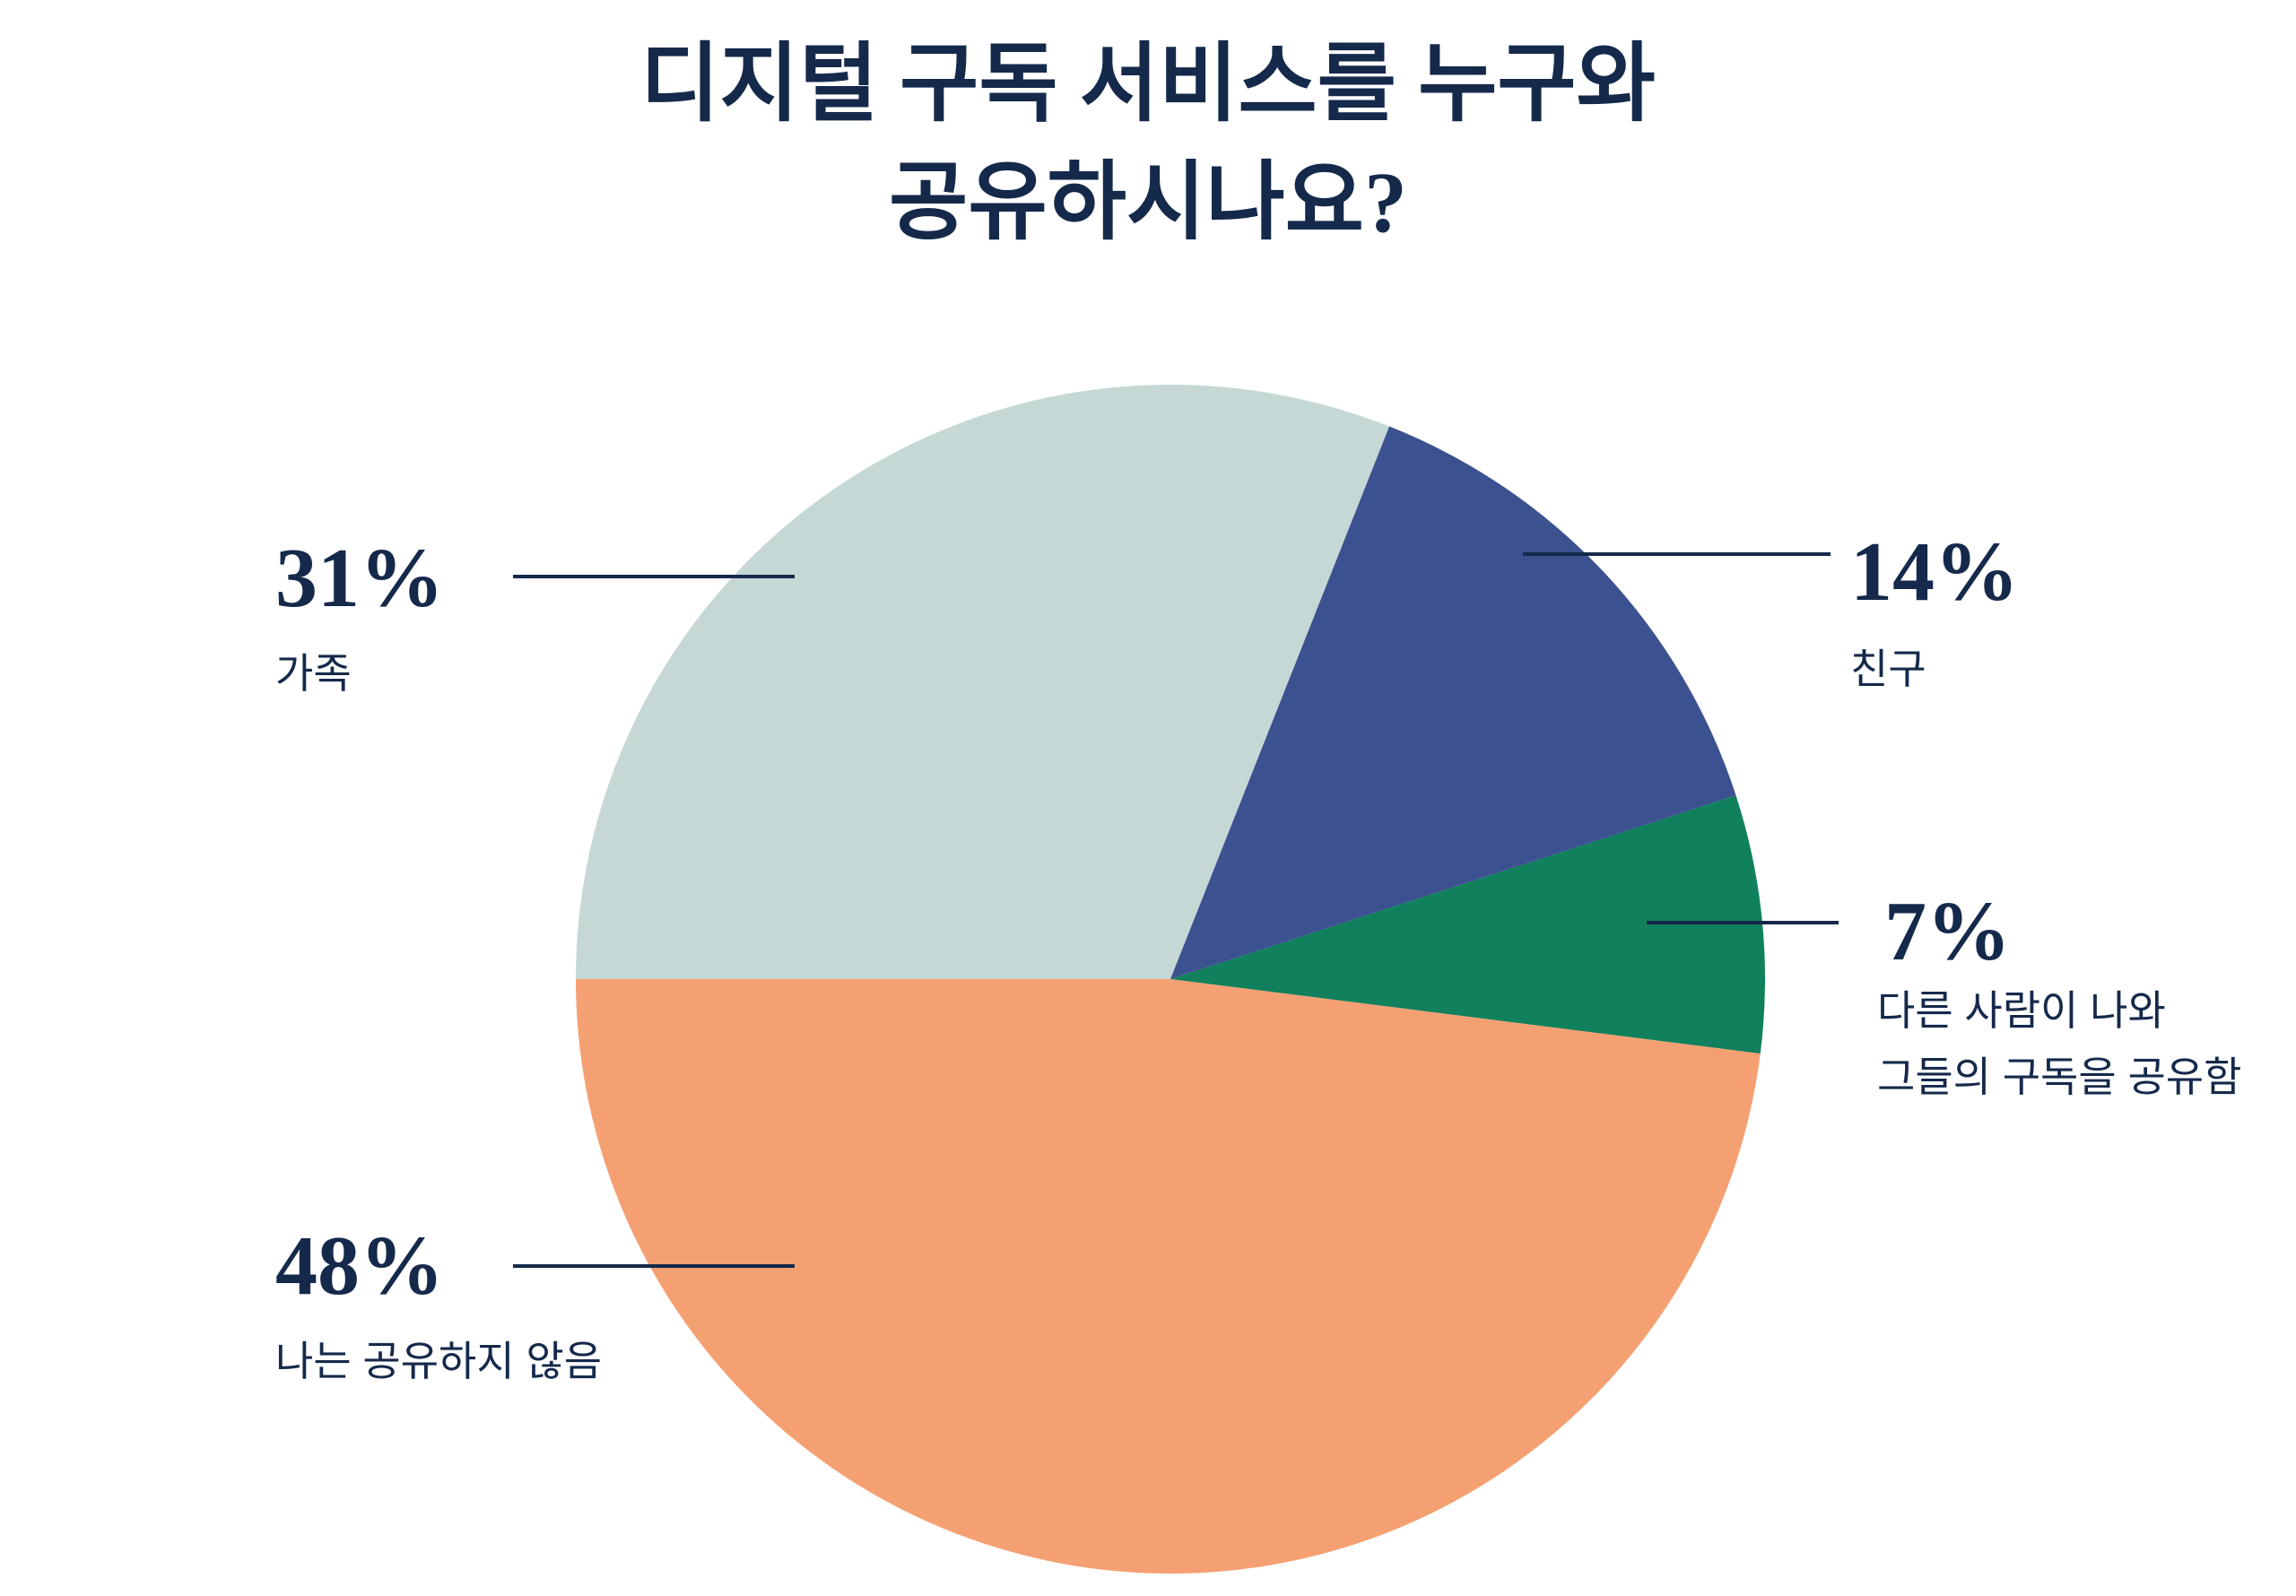 Image resolution: width=2296 pixels, height=1596 pixels. Describe the element at coordinates (2021, 1010) in the screenshot. I see `label-shared-line1: 다른 사람이 나와` at that location.